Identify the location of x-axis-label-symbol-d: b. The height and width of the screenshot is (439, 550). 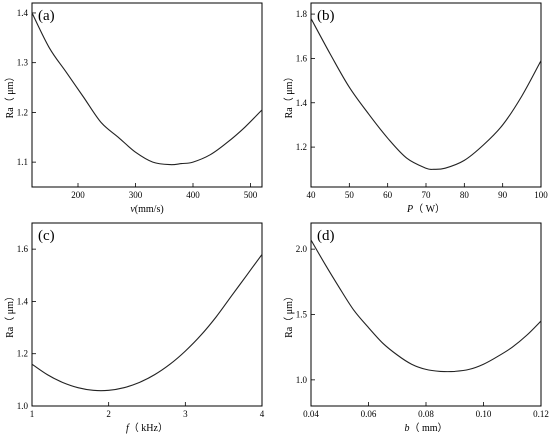
(406, 428).